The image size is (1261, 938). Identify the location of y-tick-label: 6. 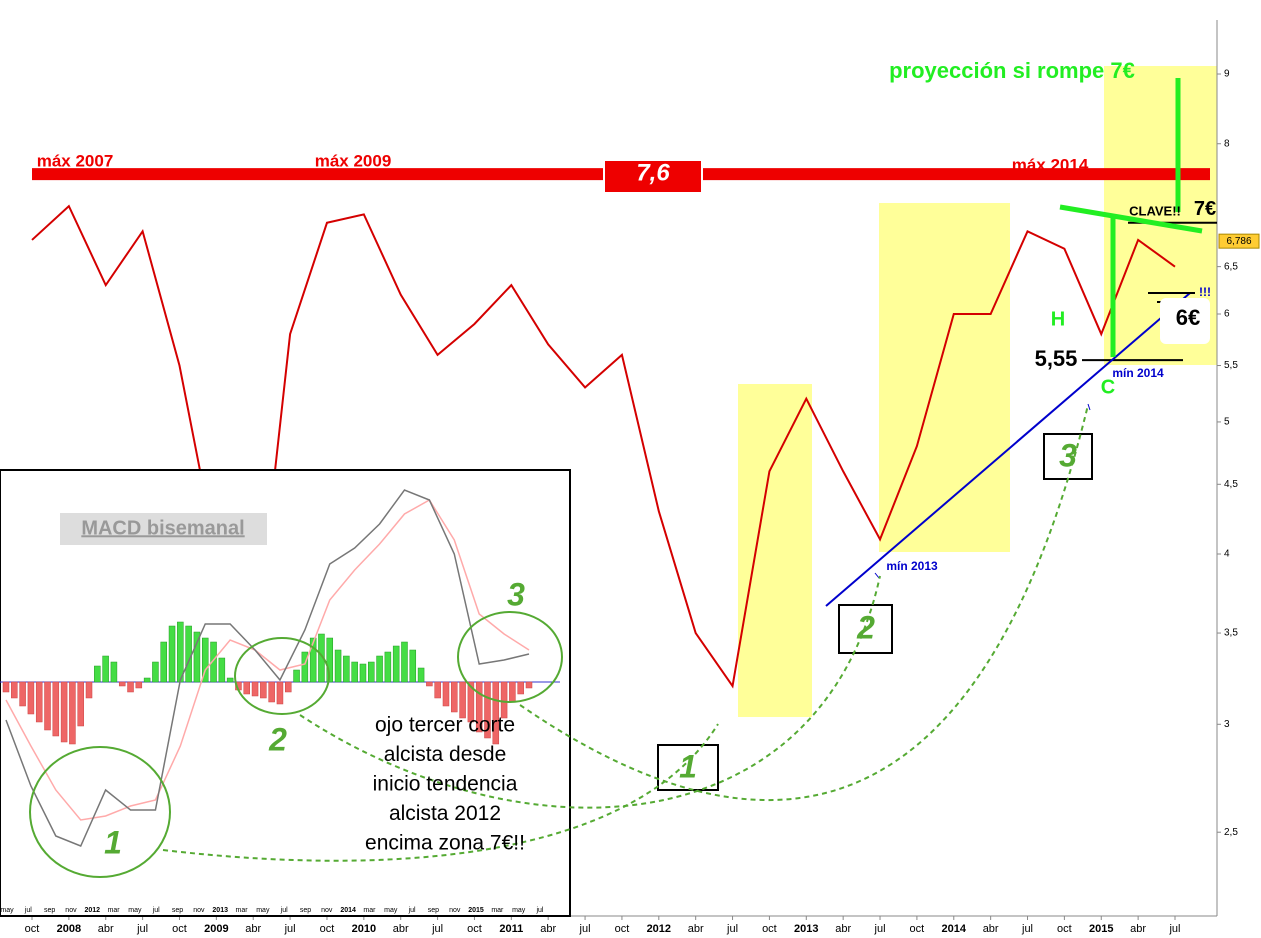
(1227, 314).